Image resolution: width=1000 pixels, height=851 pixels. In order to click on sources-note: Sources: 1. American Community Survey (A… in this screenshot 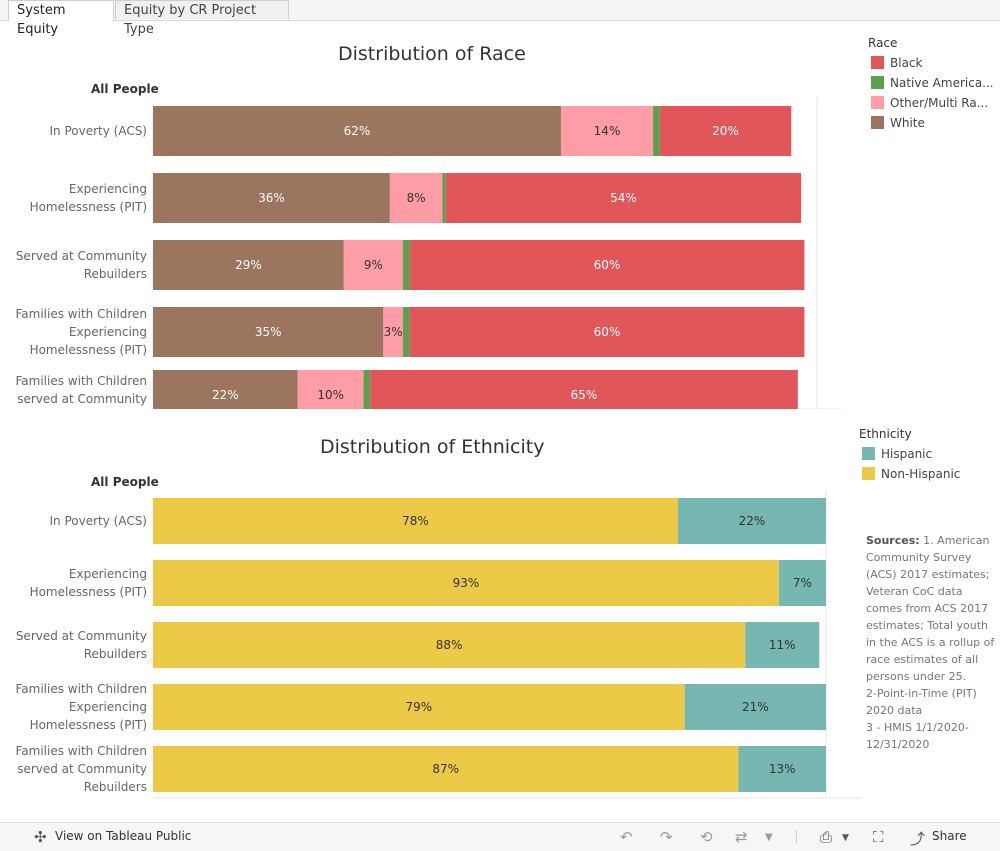, I will do `click(933, 642)`.